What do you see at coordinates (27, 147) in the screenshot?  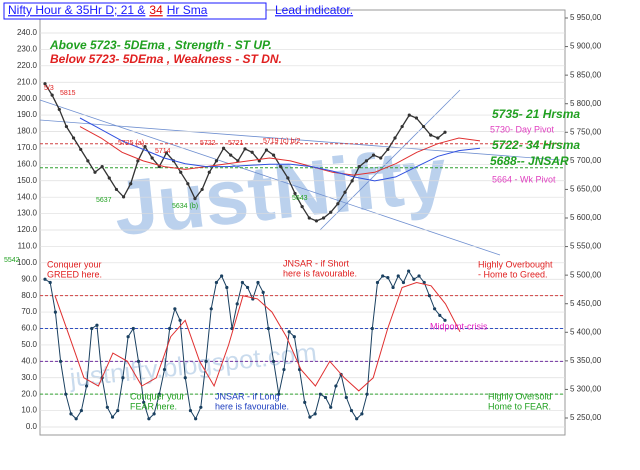 I see `y-tick-label: 170.0` at bounding box center [27, 147].